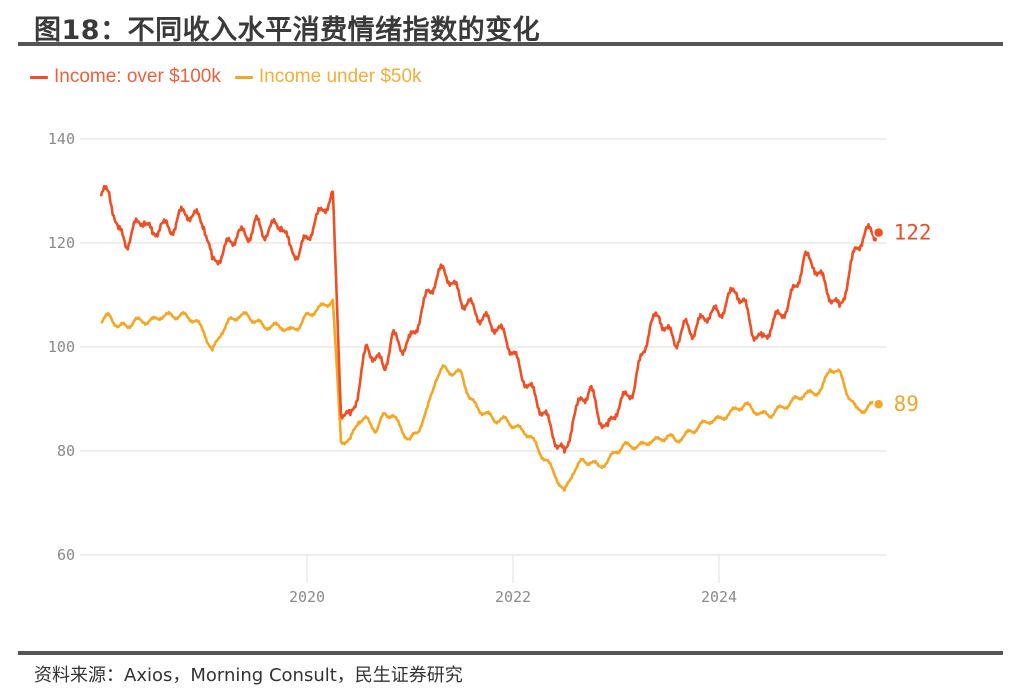  I want to click on x-tick-label: 2020, so click(307, 597).